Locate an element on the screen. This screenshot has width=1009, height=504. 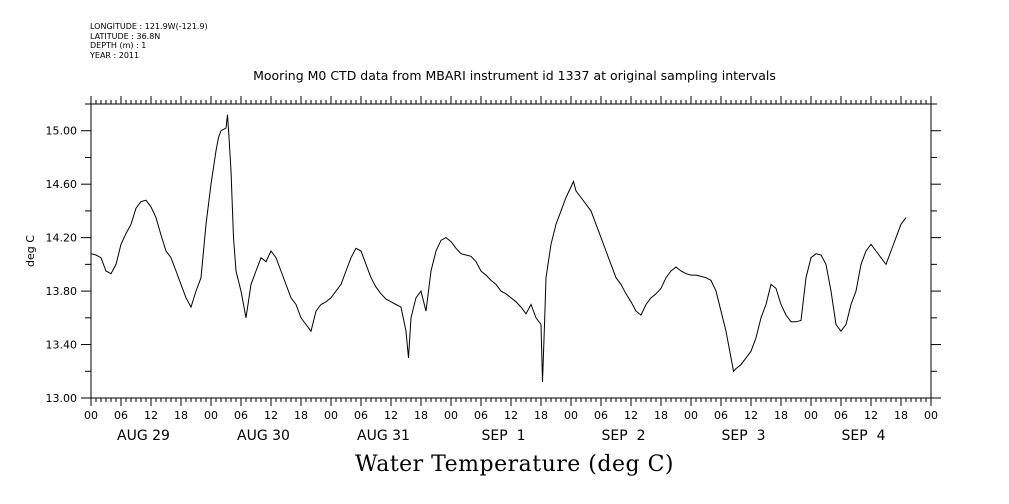
year-label: YEAR : 2011 is located at coordinates (115, 55).